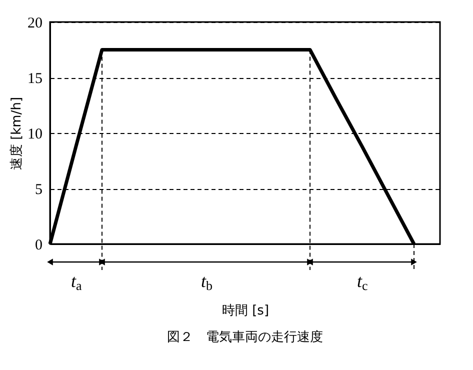 The height and width of the screenshot is (370, 473). What do you see at coordinates (38, 190) in the screenshot?
I see `y-tick-label: 5` at bounding box center [38, 190].